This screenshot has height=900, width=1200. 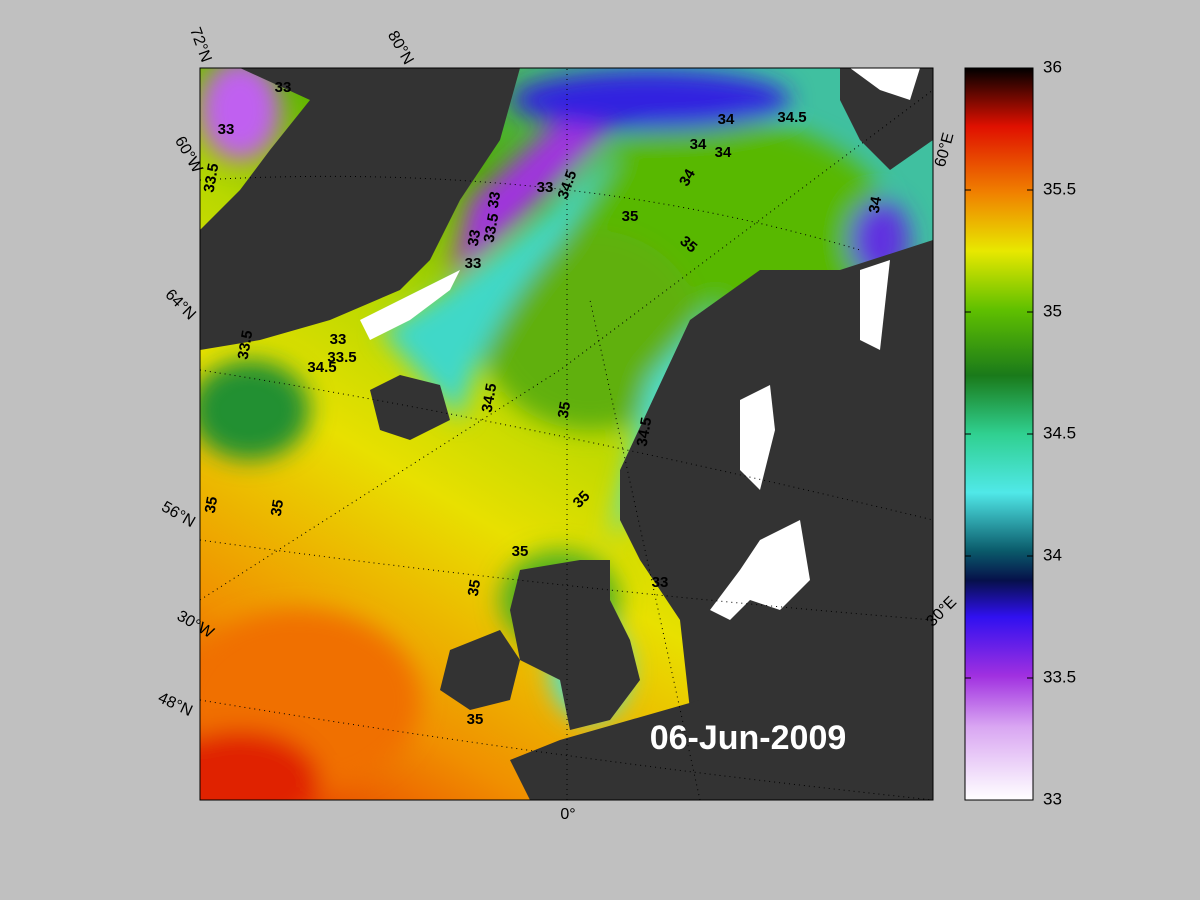 I want to click on colorbar-tick-label: 34, so click(x=1052, y=554).